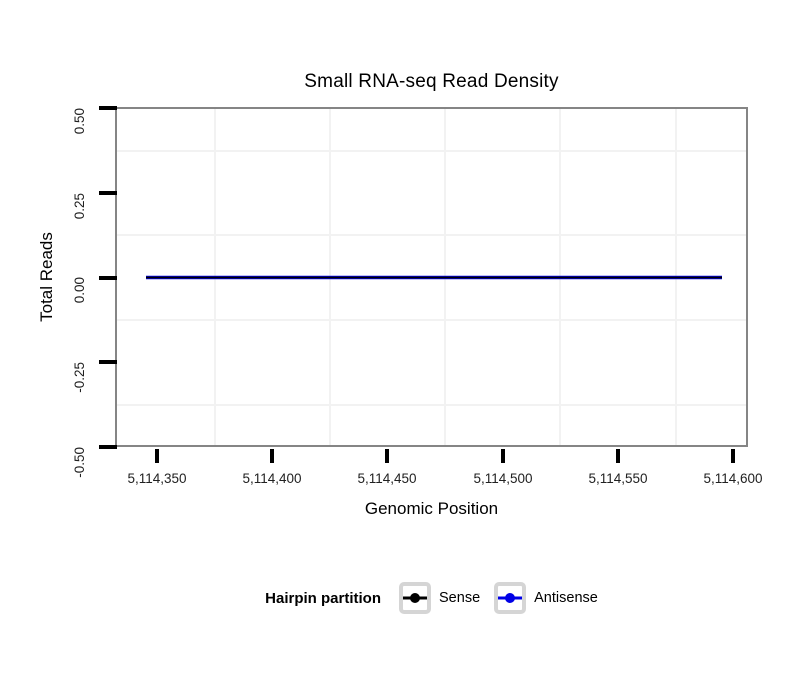 The image size is (810, 690). I want to click on y-tick-label: 0.50, so click(79, 121).